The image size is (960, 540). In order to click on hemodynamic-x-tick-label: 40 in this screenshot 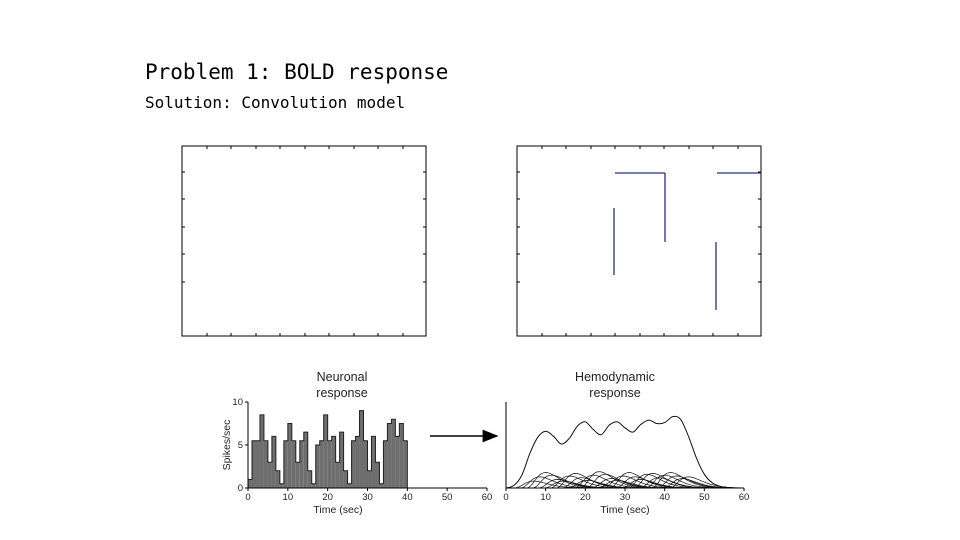, I will do `click(664, 497)`.